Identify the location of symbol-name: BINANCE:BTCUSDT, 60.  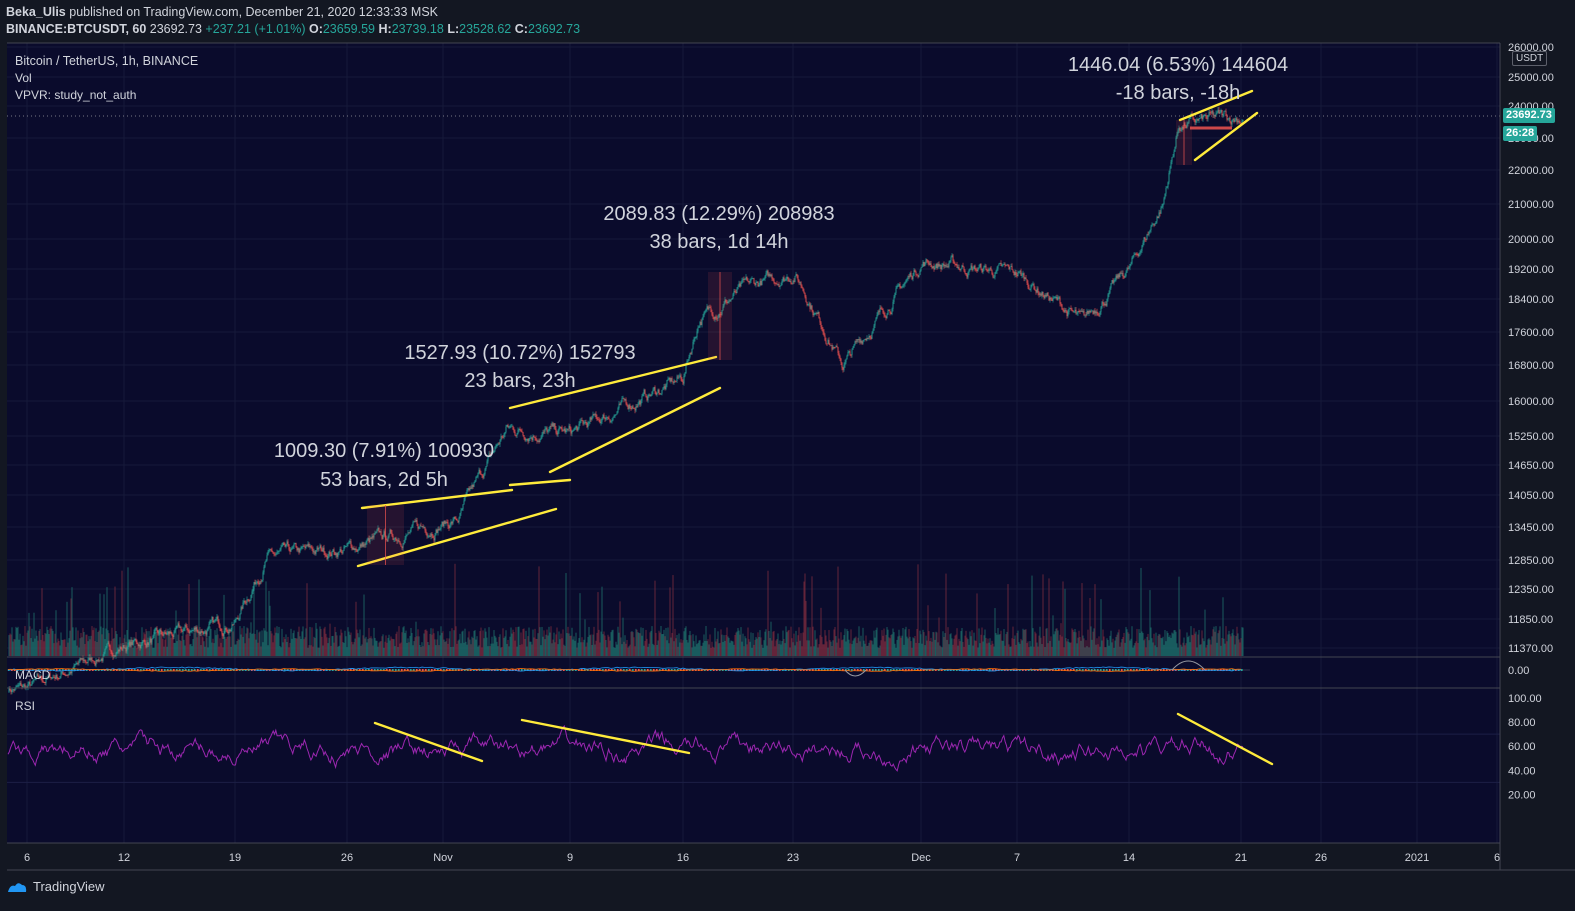
(76, 29).